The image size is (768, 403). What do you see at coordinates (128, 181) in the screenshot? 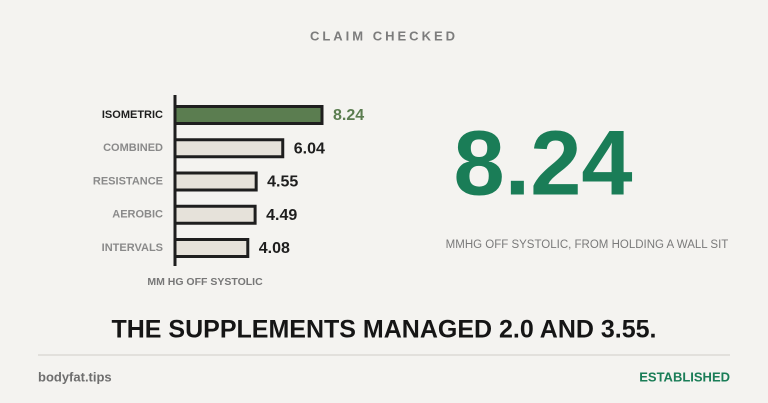
I see `category-label: RESISTANCE` at bounding box center [128, 181].